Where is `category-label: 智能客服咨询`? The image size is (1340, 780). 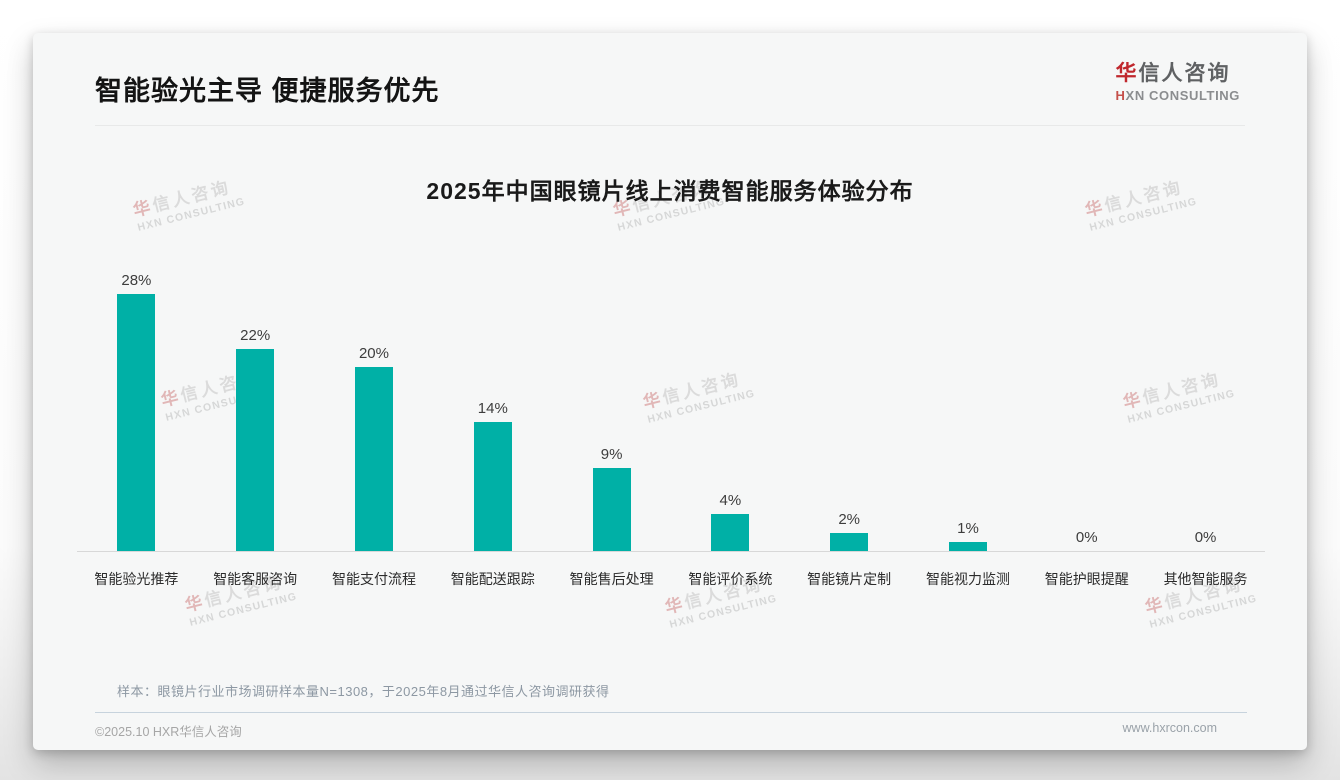 category-label: 智能客服咨询 is located at coordinates (255, 579).